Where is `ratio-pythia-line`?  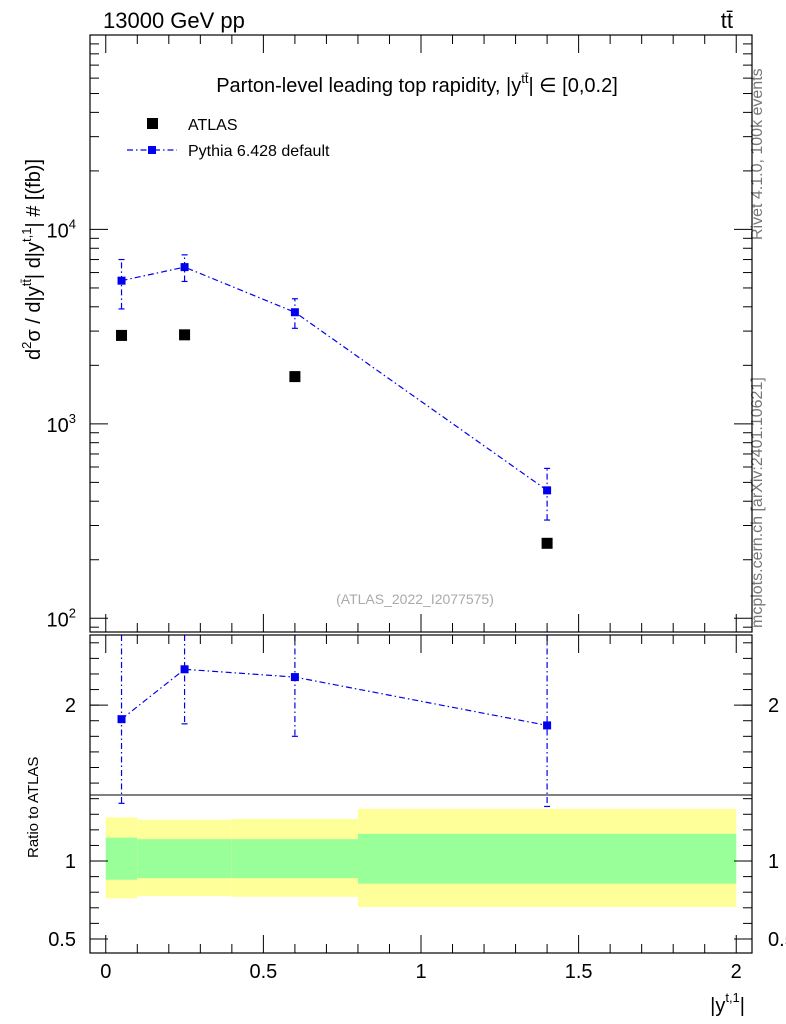 ratio-pythia-line is located at coordinates (334, 697).